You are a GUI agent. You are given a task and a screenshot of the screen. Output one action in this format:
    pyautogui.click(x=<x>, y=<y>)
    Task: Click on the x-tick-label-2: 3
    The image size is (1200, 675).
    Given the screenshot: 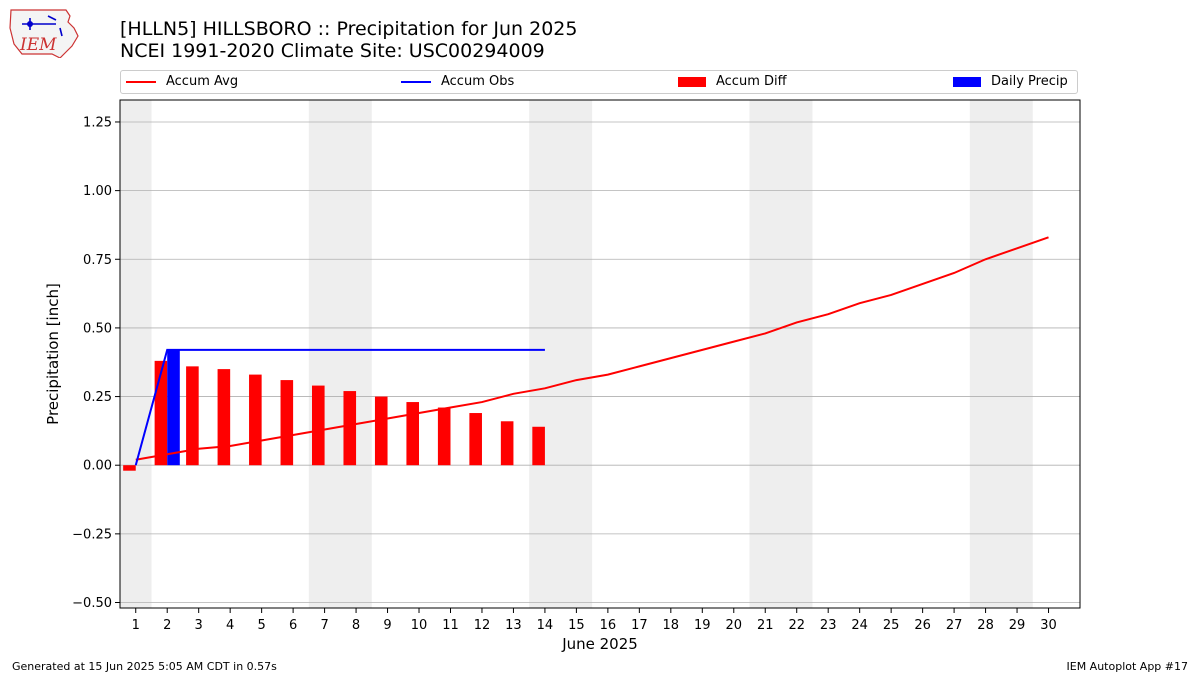 What is the action you would take?
    pyautogui.click(x=199, y=625)
    